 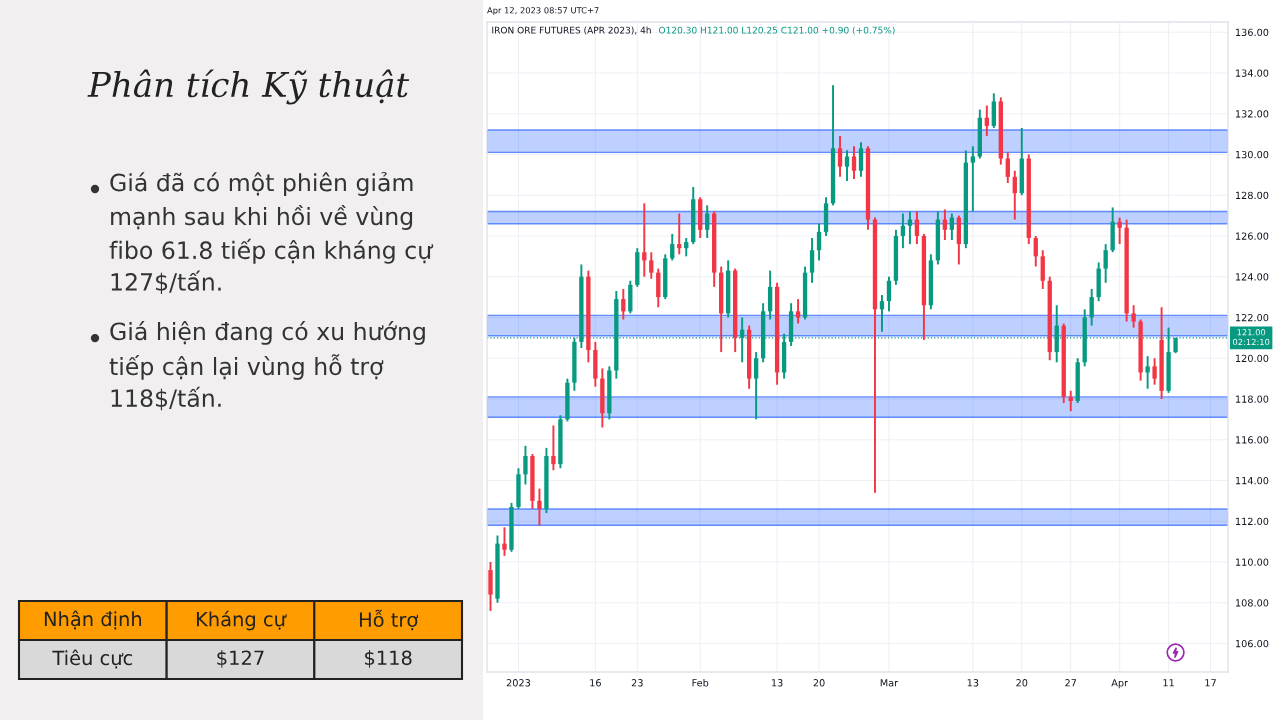 What do you see at coordinates (389, 620) in the screenshot?
I see `text: Hỗ trợ` at bounding box center [389, 620].